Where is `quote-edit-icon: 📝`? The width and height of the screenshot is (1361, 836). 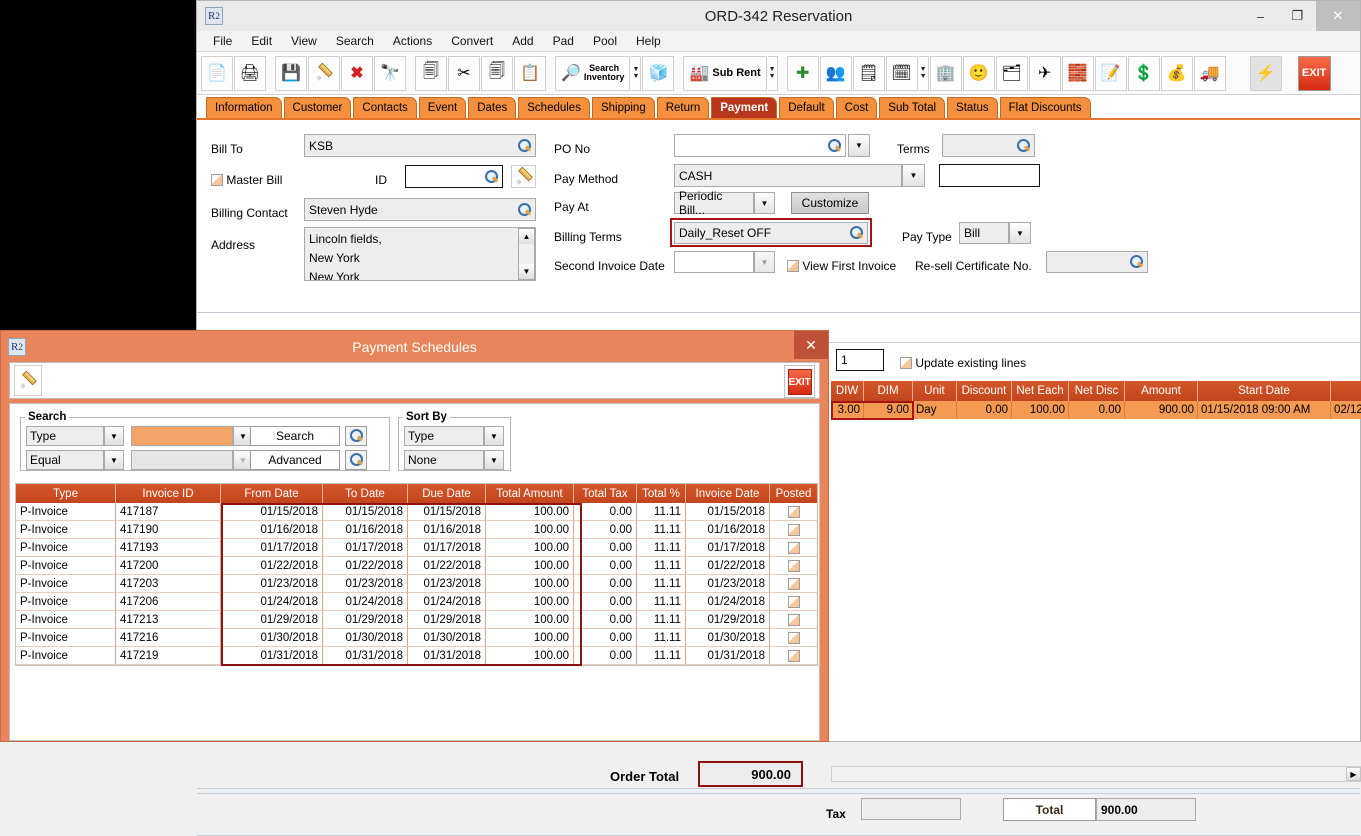 quote-edit-icon: 📝 is located at coordinates (1110, 73).